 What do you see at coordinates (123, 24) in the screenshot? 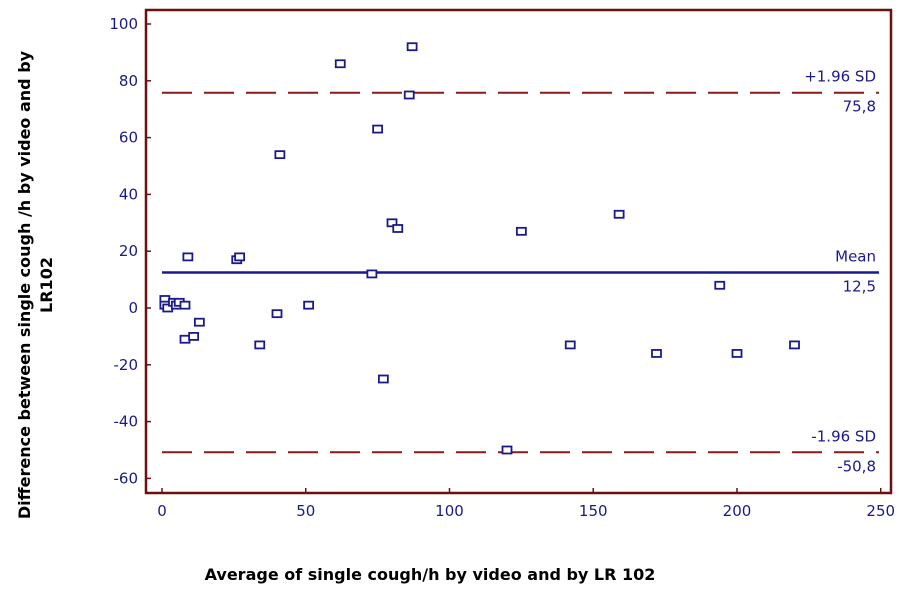
I see `y-tick-label: 100` at bounding box center [123, 24].